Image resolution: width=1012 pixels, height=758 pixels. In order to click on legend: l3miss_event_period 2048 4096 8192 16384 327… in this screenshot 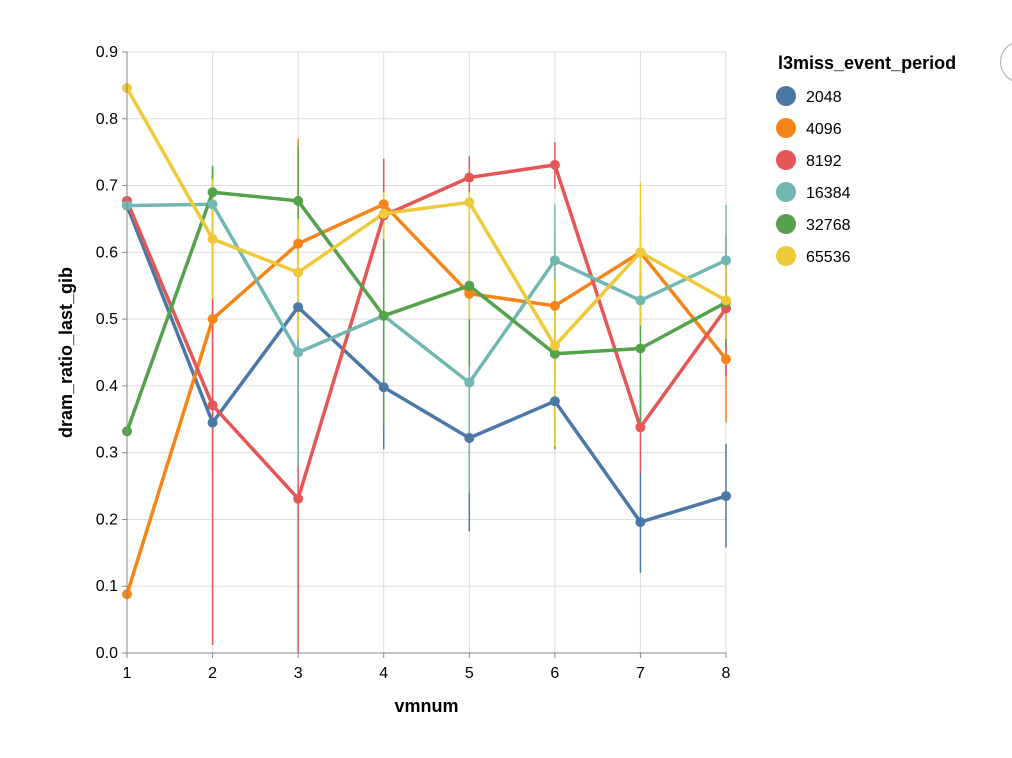, I will do `click(866, 159)`.